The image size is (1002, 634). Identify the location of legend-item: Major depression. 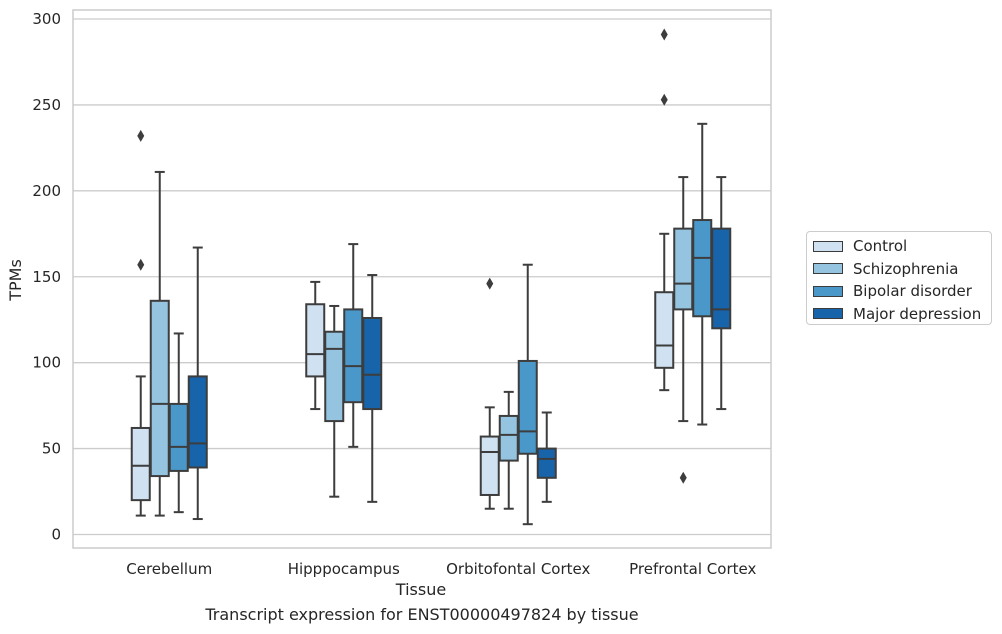
(899, 314).